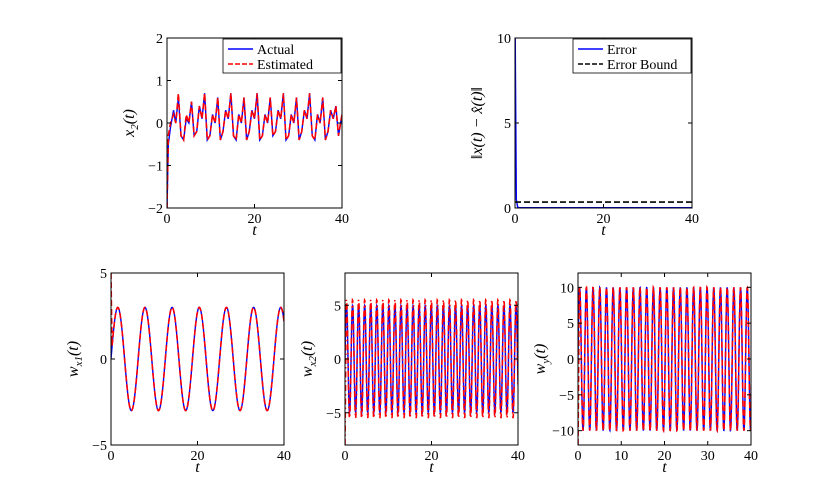 Image resolution: width=830 pixels, height=502 pixels. Describe the element at coordinates (159, 82) in the screenshot. I see `y-tick-label: 1` at that location.